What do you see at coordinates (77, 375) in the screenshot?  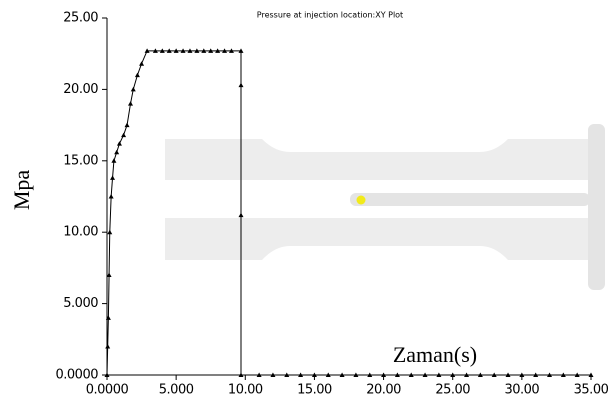 I see `y-tick-label: 0.0000` at bounding box center [77, 375].